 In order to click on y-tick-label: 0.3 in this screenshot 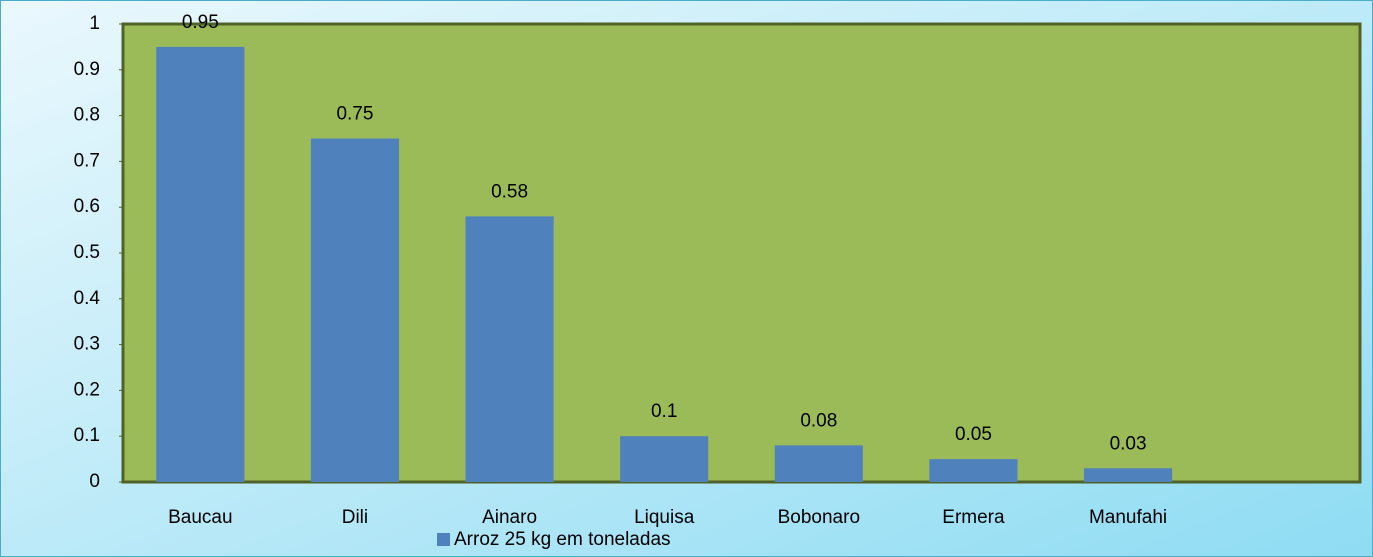, I will do `click(87, 344)`.